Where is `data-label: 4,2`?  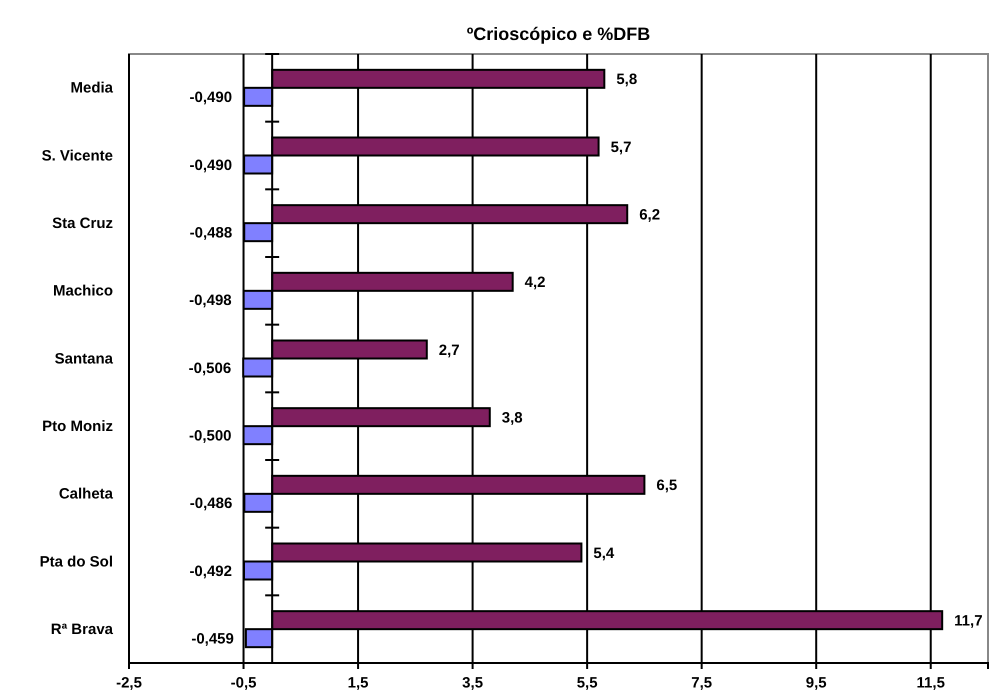 data-label: 4,2 is located at coordinates (535, 283).